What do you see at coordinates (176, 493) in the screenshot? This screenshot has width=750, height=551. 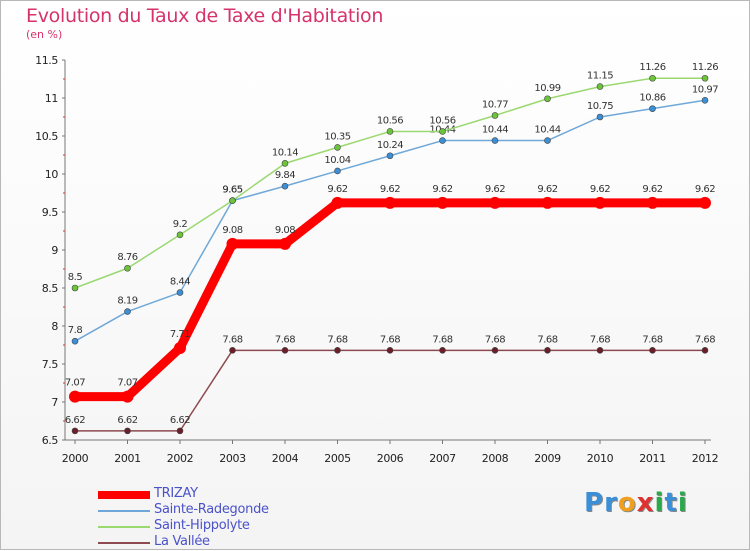 I see `legend-label: TRIZAY` at bounding box center [176, 493].